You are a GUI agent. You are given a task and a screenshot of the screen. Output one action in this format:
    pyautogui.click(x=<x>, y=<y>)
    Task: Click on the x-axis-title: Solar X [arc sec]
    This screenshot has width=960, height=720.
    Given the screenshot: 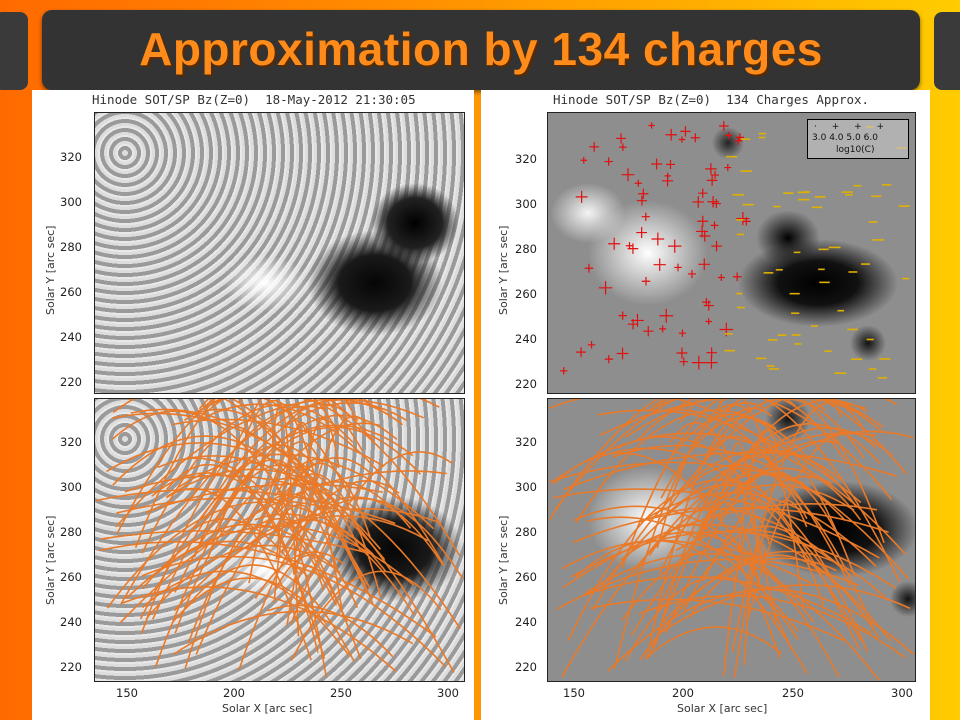 What is the action you would take?
    pyautogui.click(x=722, y=708)
    